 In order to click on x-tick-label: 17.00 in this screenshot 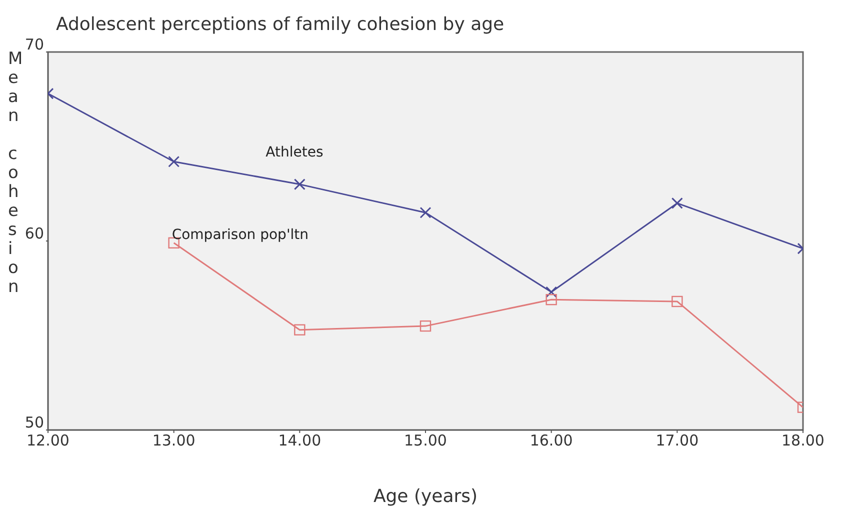, I will do `click(677, 441)`.